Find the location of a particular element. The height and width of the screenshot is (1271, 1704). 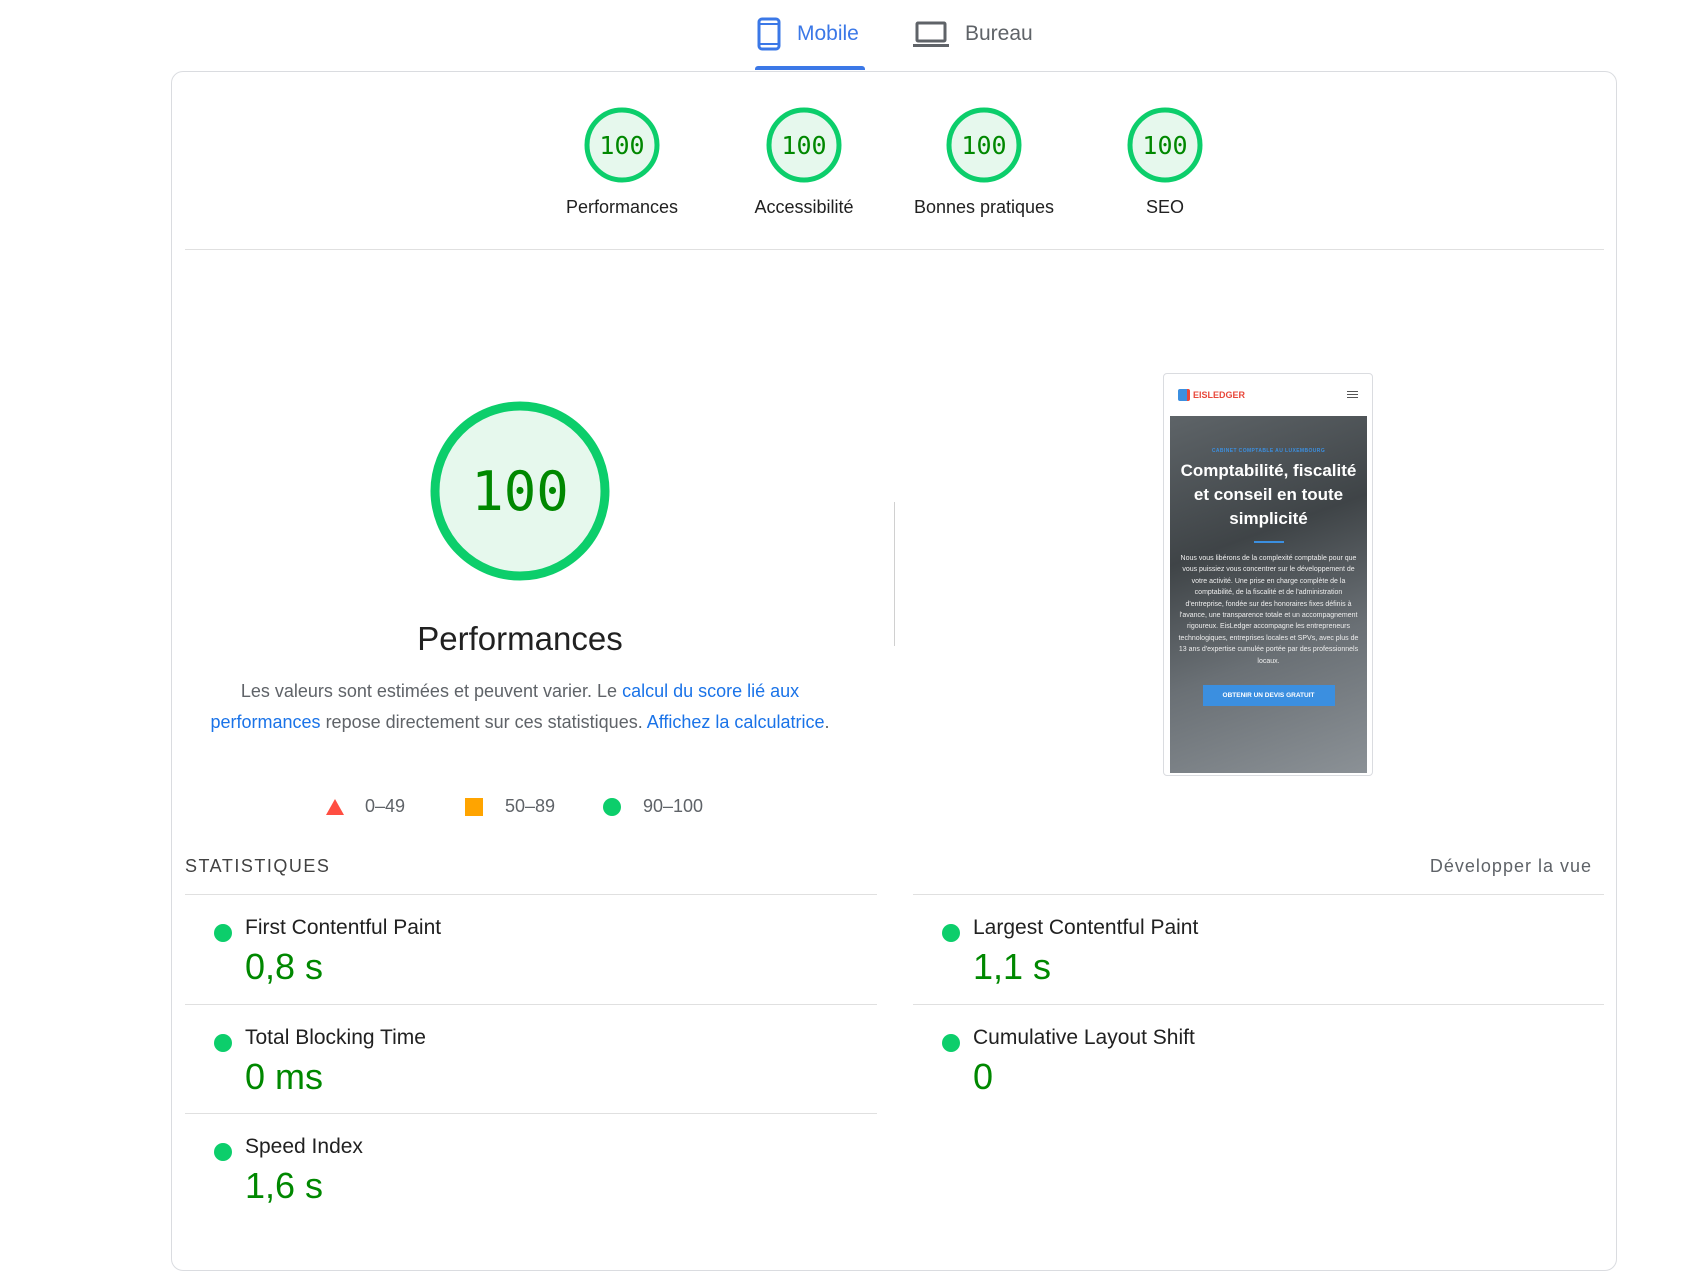

category-gauge: 100 SEO is located at coordinates (1165, 161).